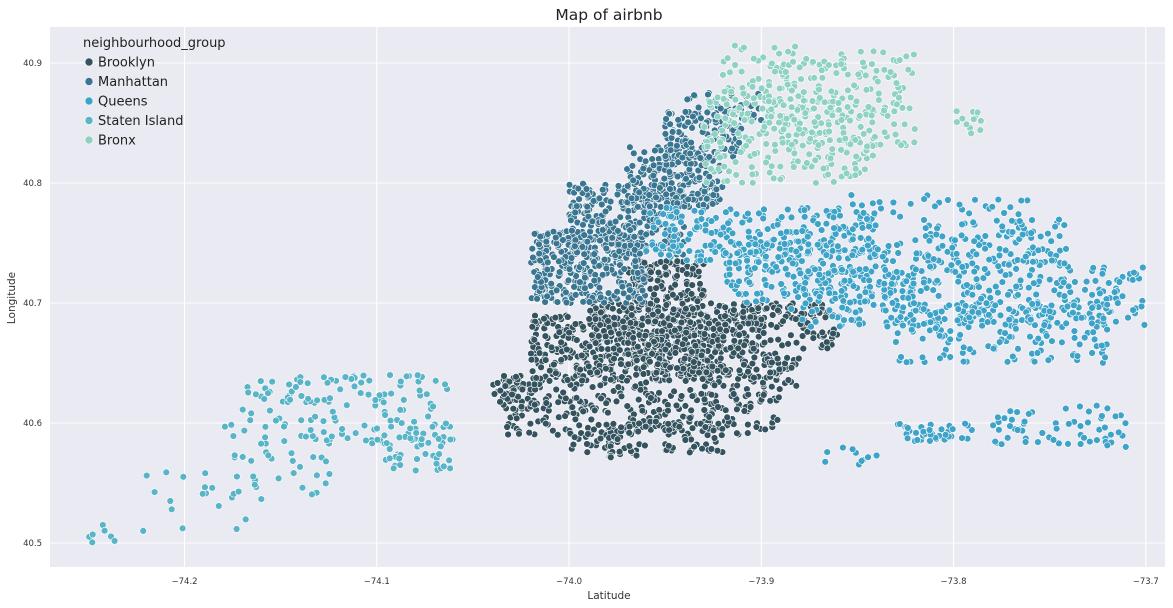  I want to click on x-tick-label: −73.8, so click(954, 582).